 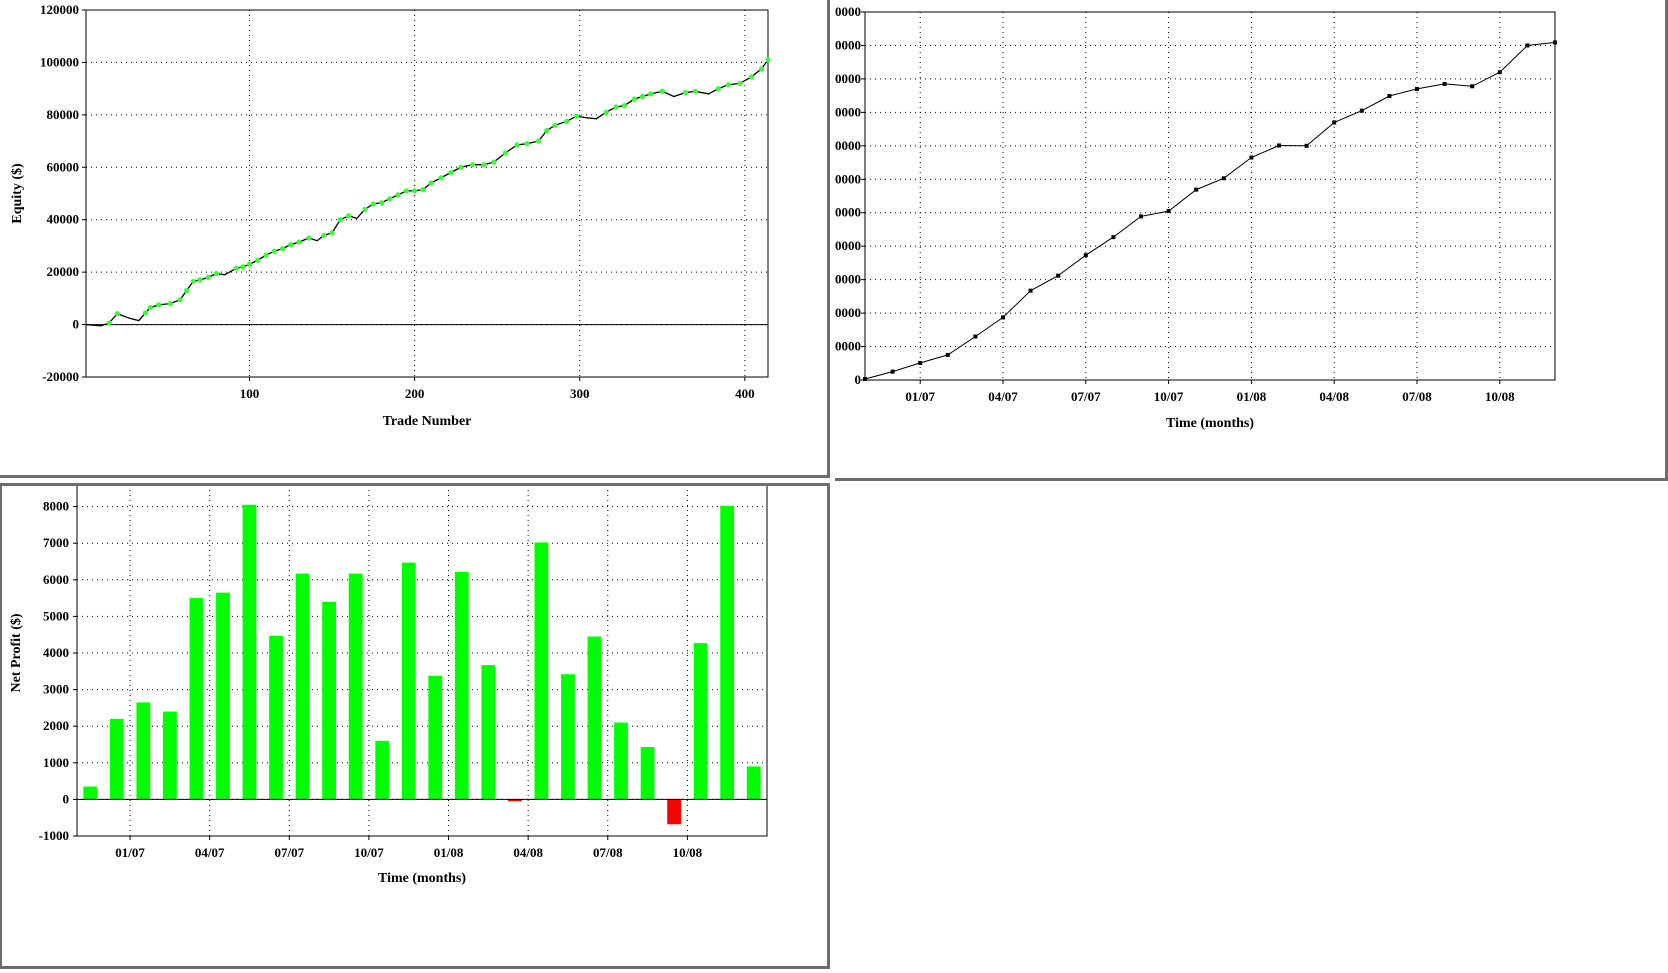 What do you see at coordinates (56, 689) in the screenshot?
I see `y-tick-label: 3000` at bounding box center [56, 689].